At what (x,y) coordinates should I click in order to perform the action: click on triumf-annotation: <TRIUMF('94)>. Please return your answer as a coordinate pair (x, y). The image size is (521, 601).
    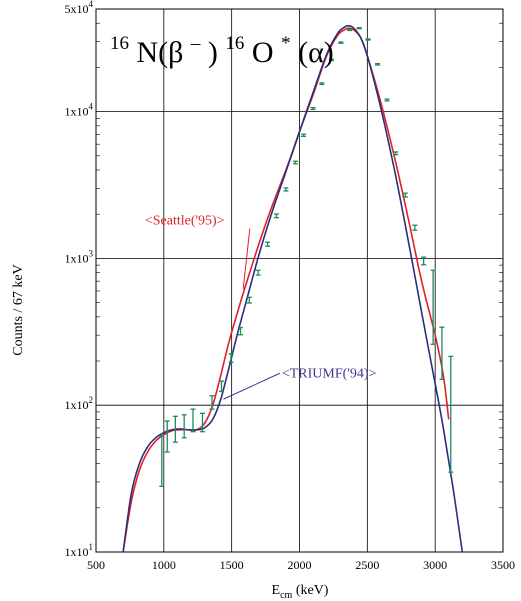
    Looking at the image, I should click on (329, 373).